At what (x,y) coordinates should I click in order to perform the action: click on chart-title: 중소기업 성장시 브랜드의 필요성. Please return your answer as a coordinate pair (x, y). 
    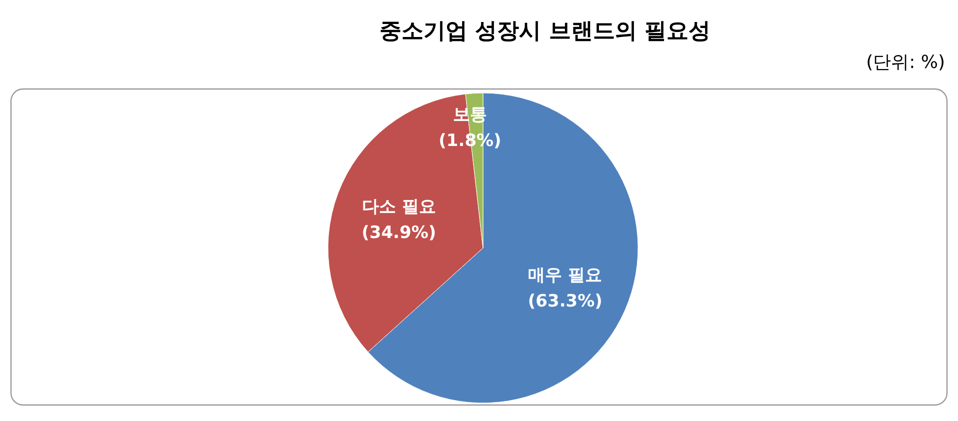
    Looking at the image, I should click on (545, 31).